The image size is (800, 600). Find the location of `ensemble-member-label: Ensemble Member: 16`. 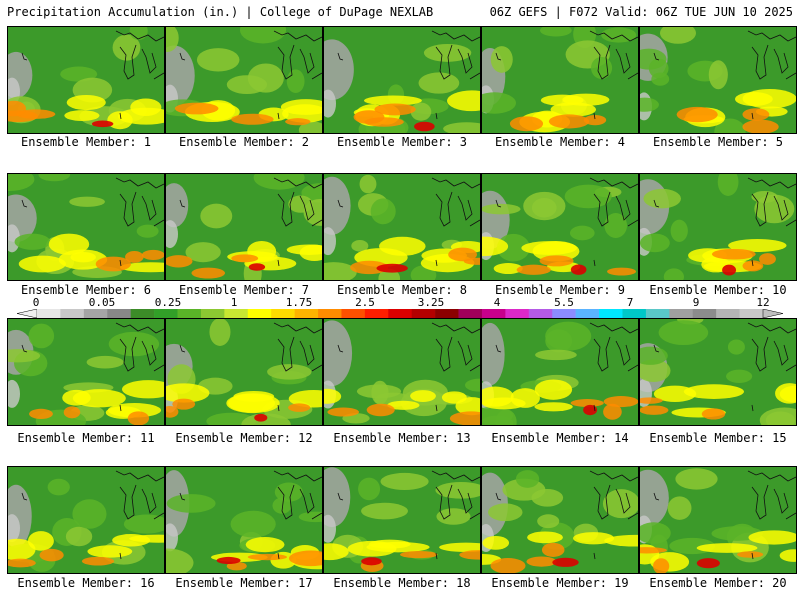

ensemble-member-label: Ensemble Member: 16 is located at coordinates (86, 583).